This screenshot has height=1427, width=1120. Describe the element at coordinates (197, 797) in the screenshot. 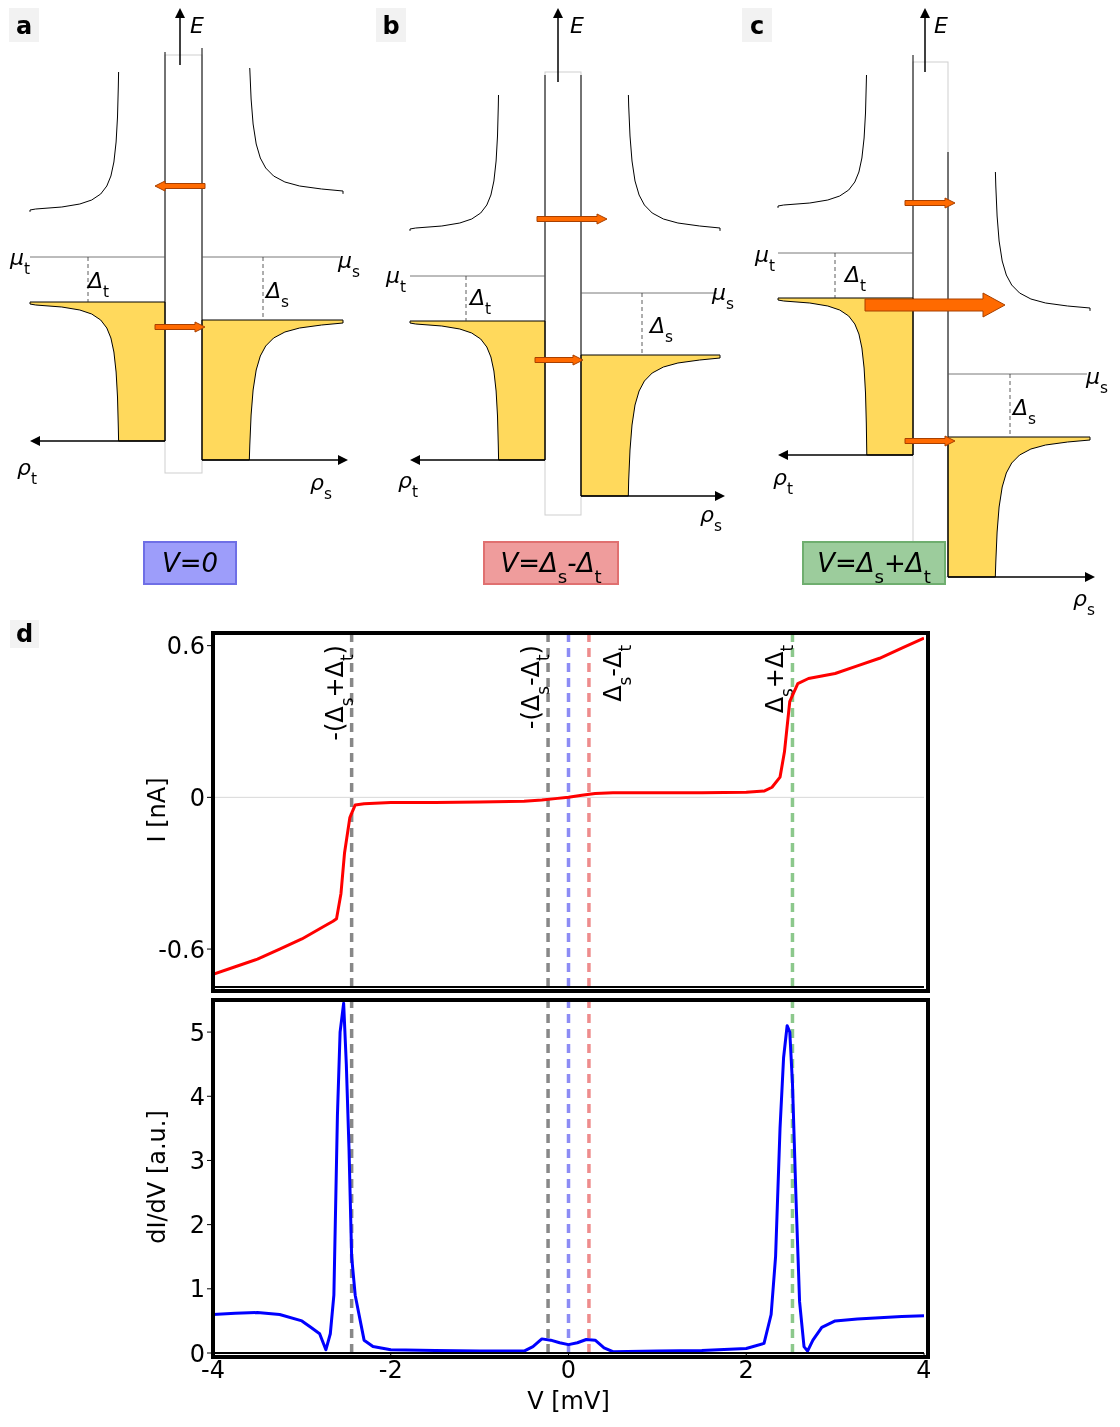

I see `y-tick-label: 0` at that location.